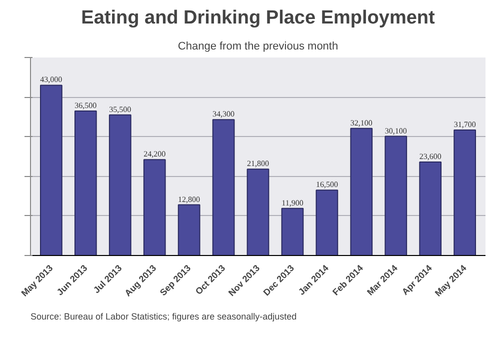  Describe the element at coordinates (189, 199) in the screenshot. I see `data-label: 12,800` at that location.